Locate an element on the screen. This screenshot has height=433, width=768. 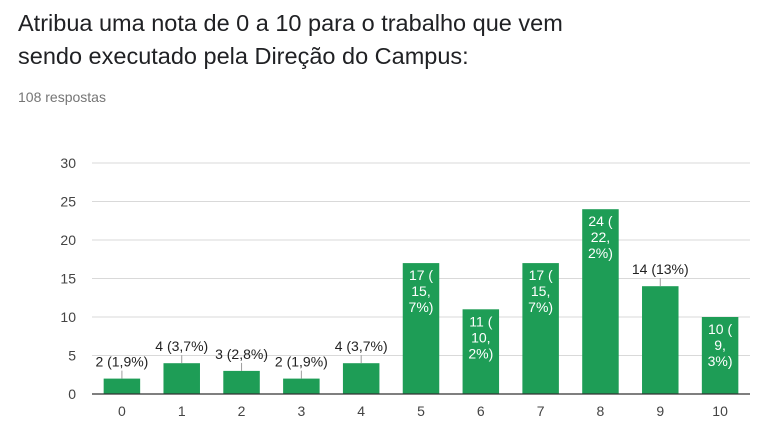
data-label-9: 14 (13%) is located at coordinates (660, 269).